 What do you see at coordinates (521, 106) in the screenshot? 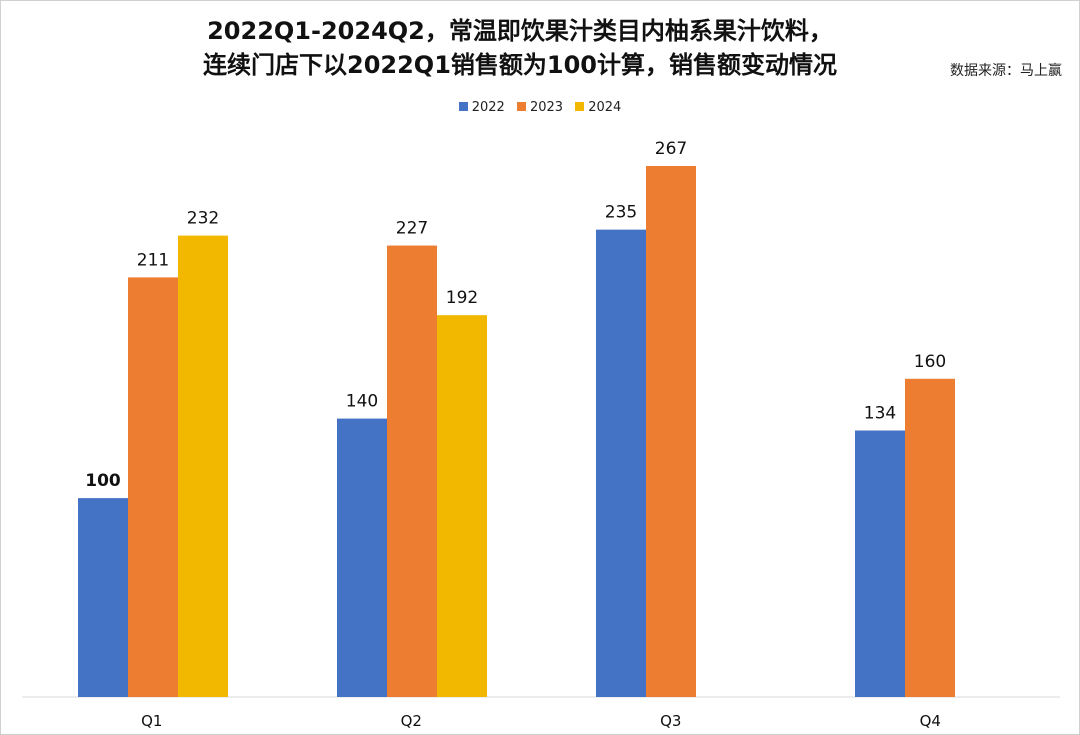
I see `legend-swatch-2023` at bounding box center [521, 106].